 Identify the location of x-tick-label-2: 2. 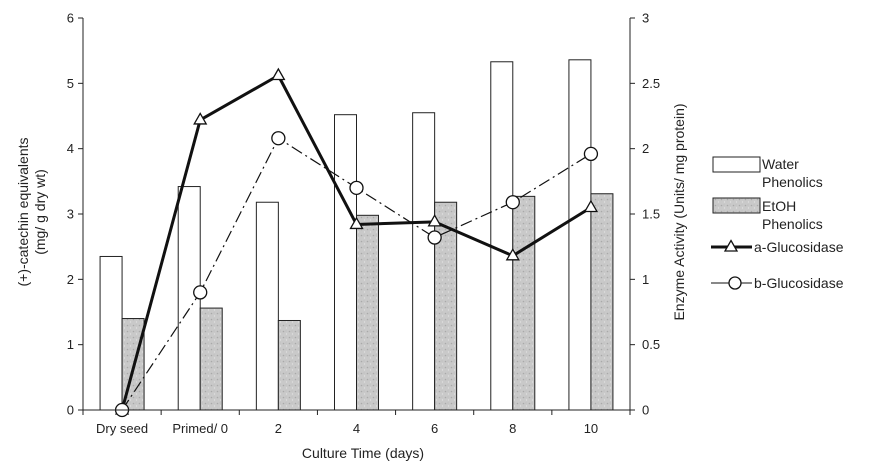
(278, 428).